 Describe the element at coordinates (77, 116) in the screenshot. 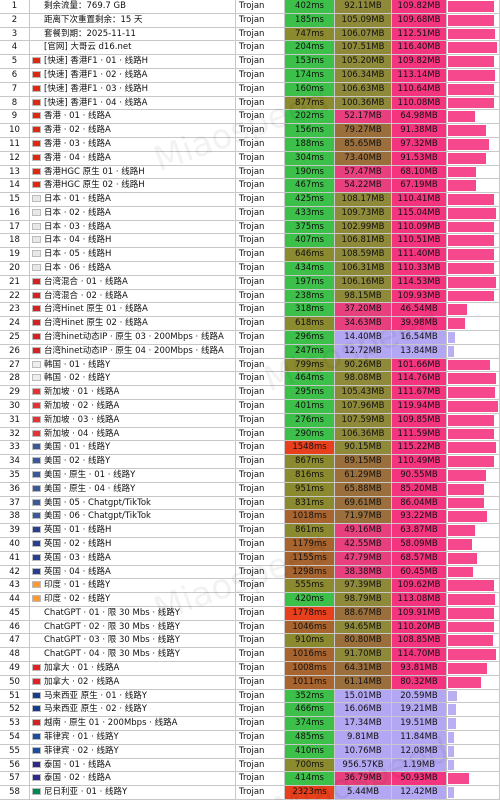

I see `node-name-text: 香港 · 01 · 线路A` at that location.